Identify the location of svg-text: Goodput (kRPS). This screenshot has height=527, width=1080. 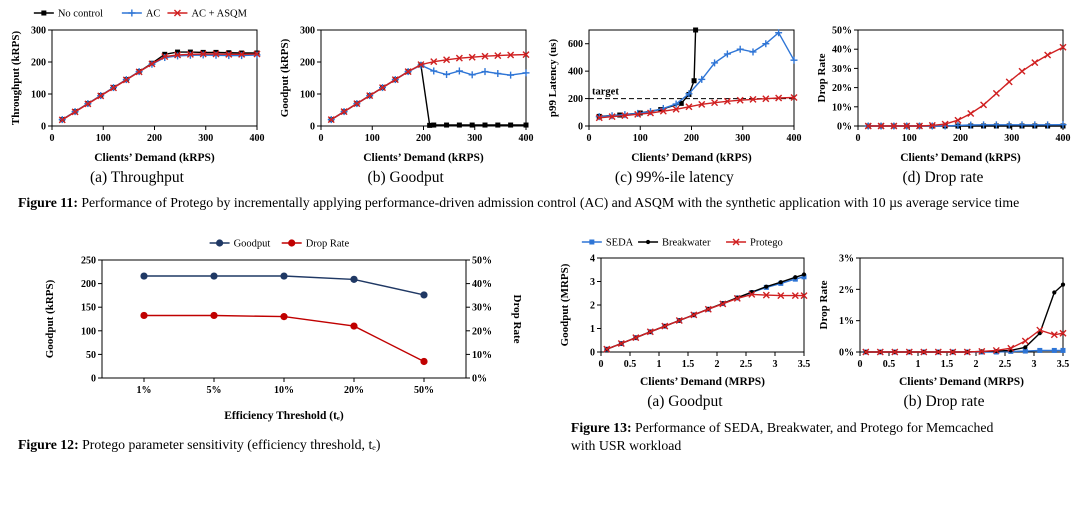
(50, 319).